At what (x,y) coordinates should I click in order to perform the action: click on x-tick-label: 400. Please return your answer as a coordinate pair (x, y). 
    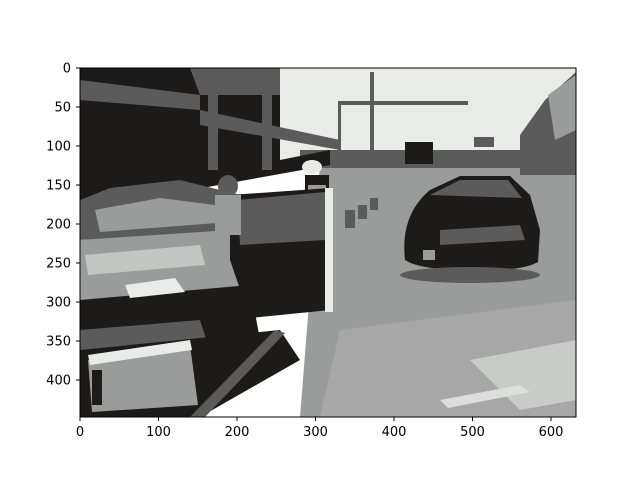
    Looking at the image, I should click on (394, 432).